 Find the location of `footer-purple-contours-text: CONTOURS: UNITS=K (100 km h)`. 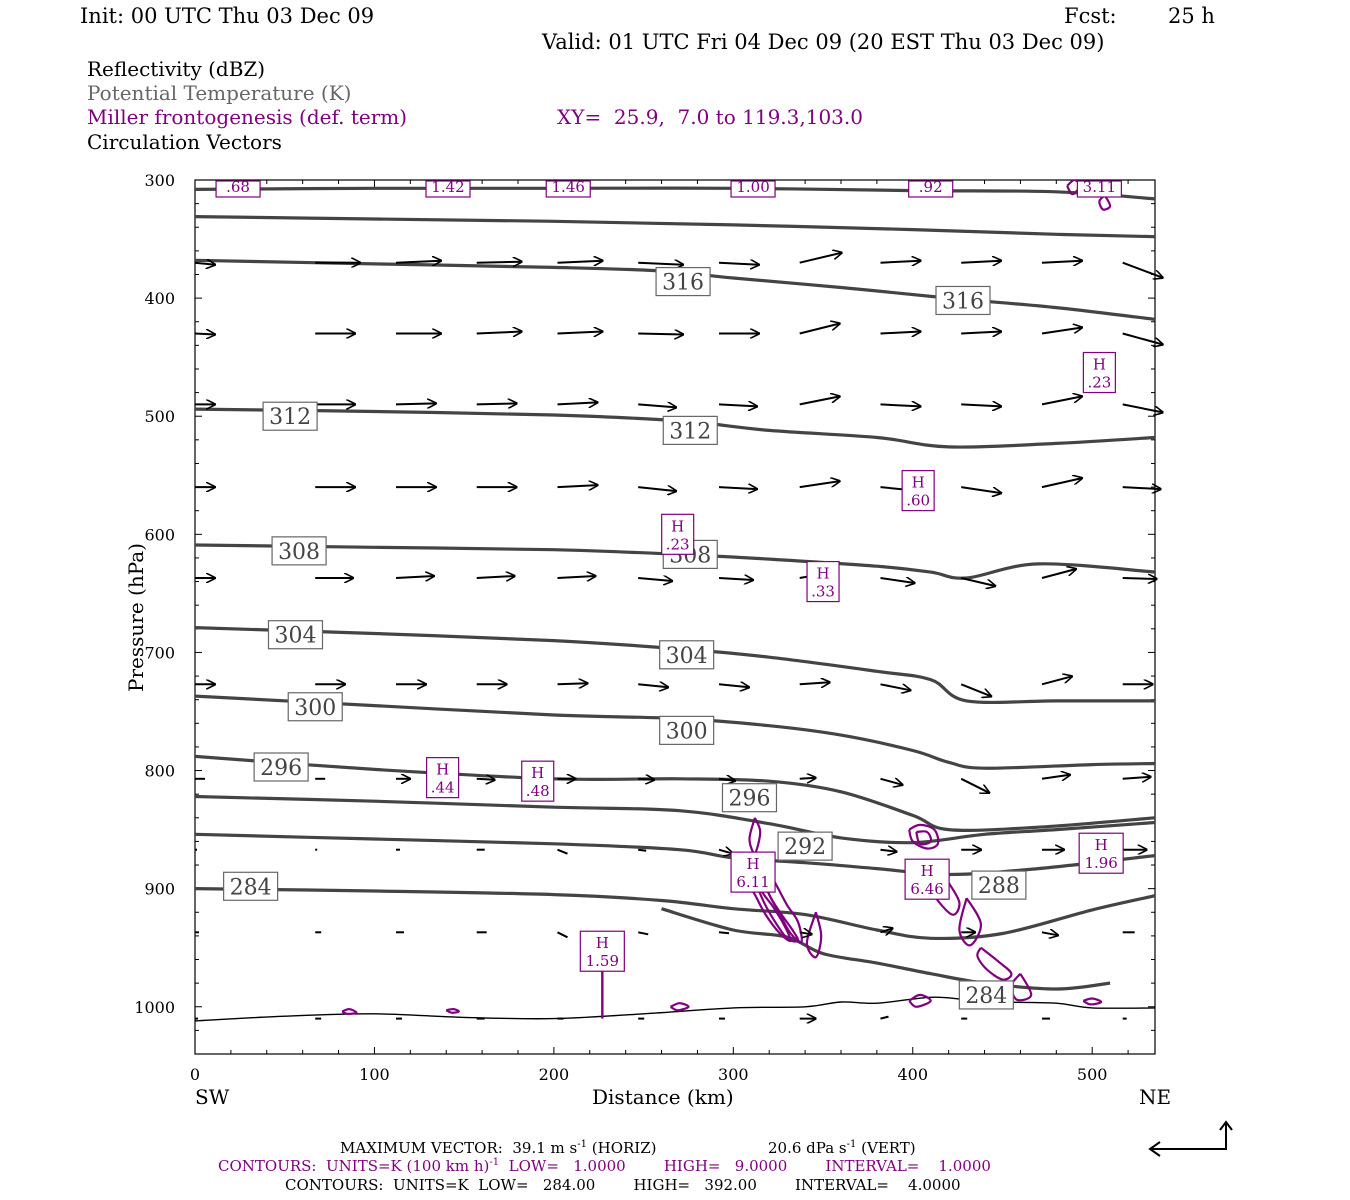

footer-purple-contours-text: CONTOURS: UNITS=K (100 km h) is located at coordinates (354, 1166).